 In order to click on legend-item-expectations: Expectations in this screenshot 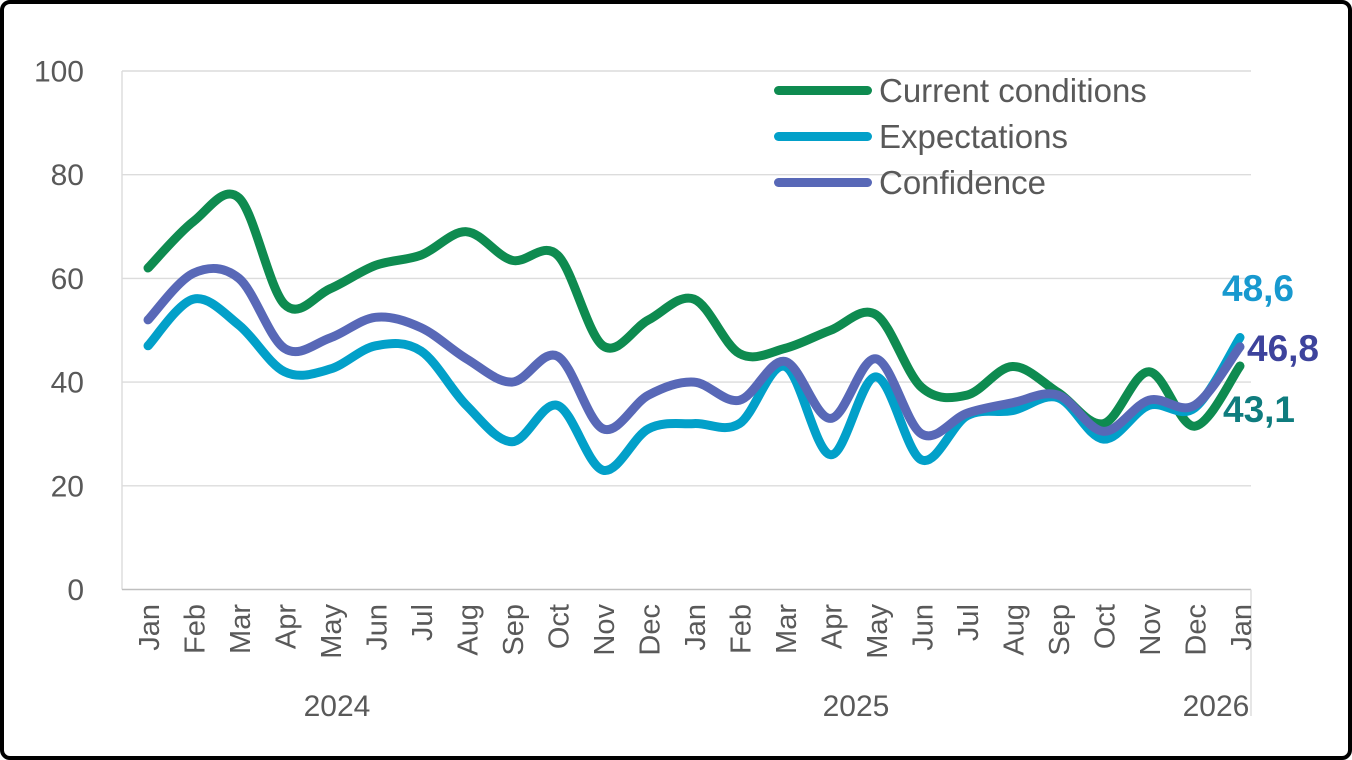, I will do `click(960, 136)`.